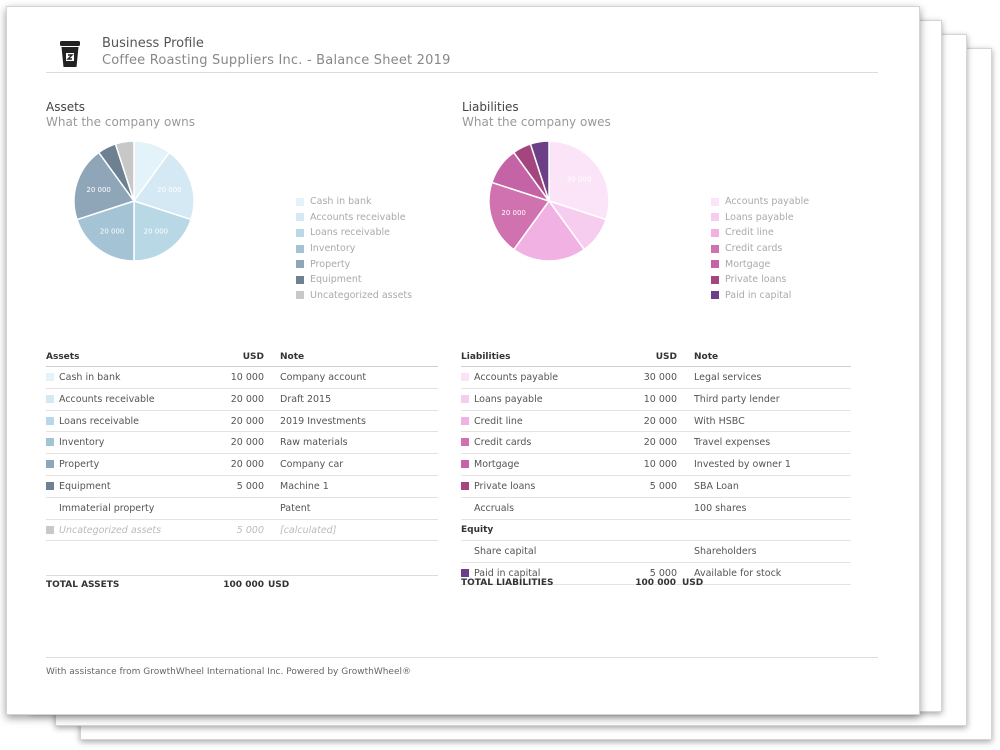 The height and width of the screenshot is (750, 1000). Describe the element at coordinates (505, 486) in the screenshot. I see `row-name: Private loans` at that location.